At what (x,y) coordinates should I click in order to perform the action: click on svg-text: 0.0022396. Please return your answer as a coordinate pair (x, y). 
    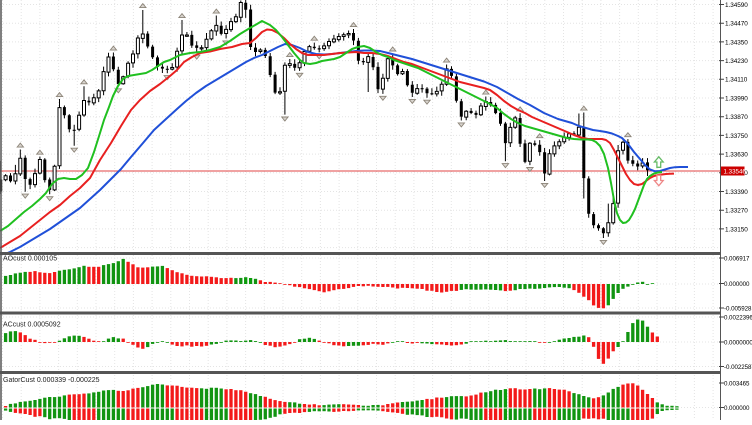
    Looking at the image, I should click on (738, 317).